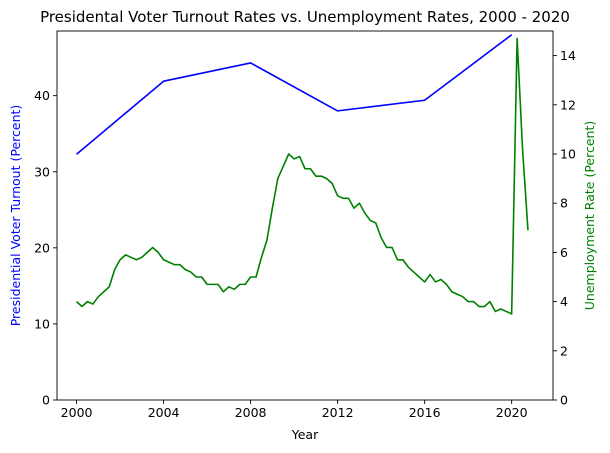  What do you see at coordinates (568, 55) in the screenshot?
I see `right-y-tick-label: 14` at bounding box center [568, 55].